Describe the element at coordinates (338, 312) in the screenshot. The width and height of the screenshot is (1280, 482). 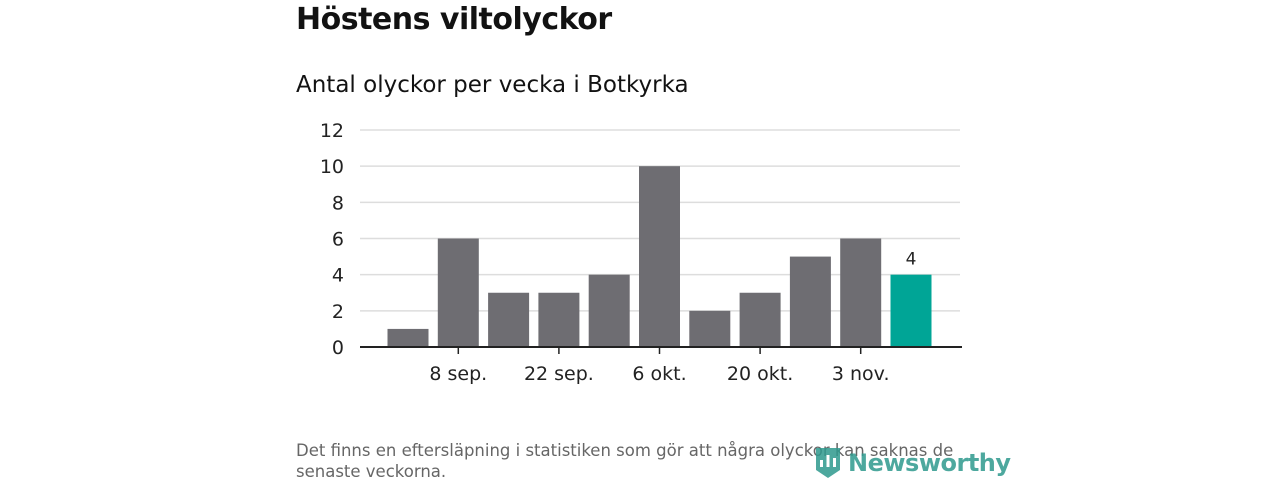
I see `y-tick-label: 2` at that location.